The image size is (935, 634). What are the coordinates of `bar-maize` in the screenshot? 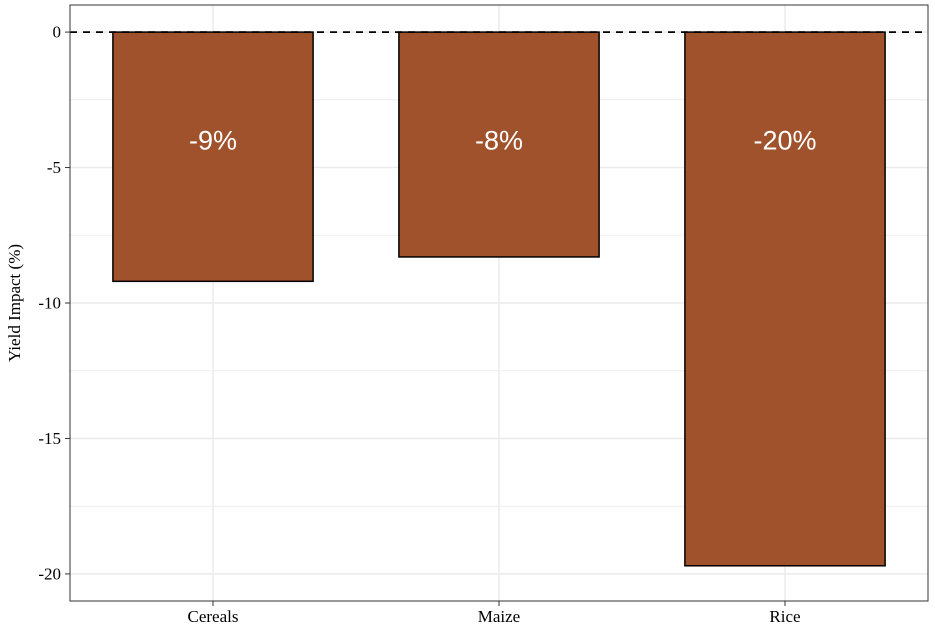 It's located at (499, 144).